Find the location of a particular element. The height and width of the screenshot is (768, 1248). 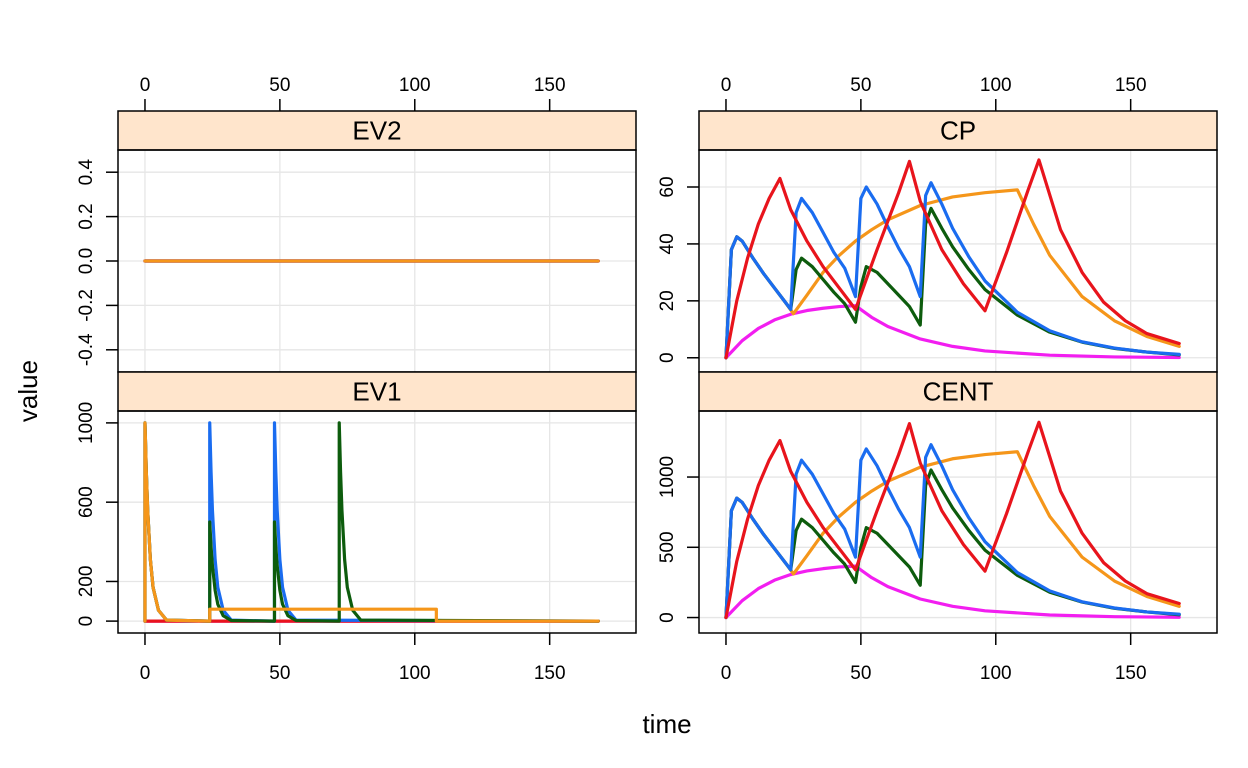

x-tick-label-cent: 150 is located at coordinates (1131, 673).